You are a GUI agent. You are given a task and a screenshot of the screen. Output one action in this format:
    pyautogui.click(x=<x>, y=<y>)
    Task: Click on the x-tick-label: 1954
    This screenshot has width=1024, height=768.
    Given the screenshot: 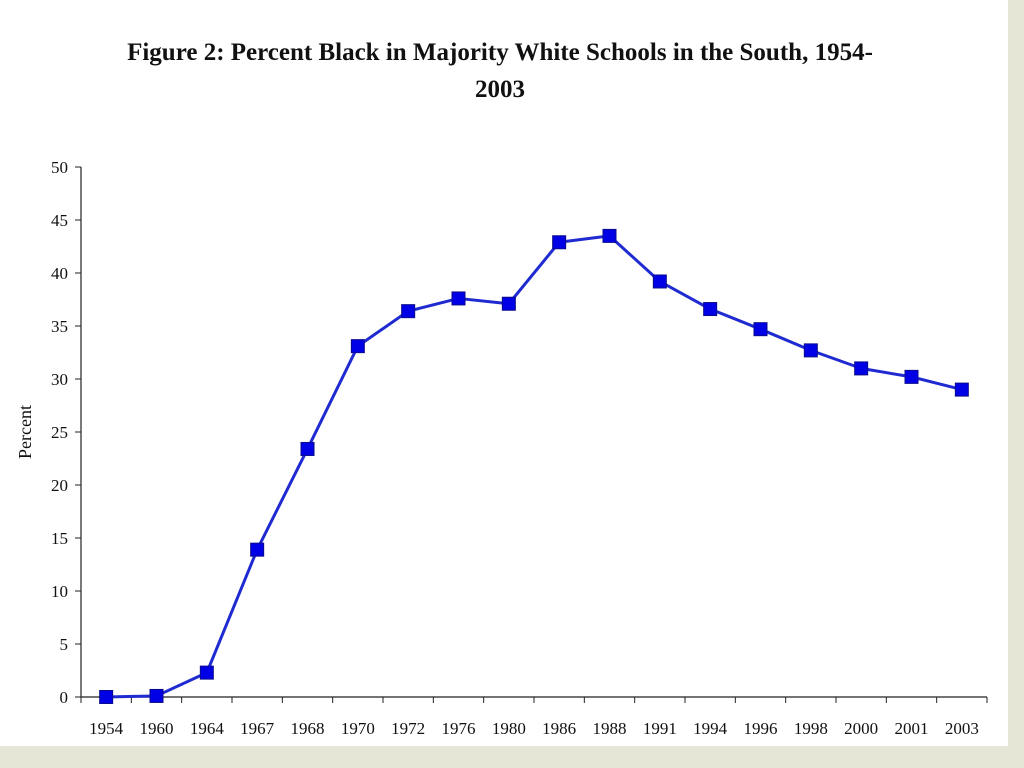 What is the action you would take?
    pyautogui.click(x=106, y=728)
    